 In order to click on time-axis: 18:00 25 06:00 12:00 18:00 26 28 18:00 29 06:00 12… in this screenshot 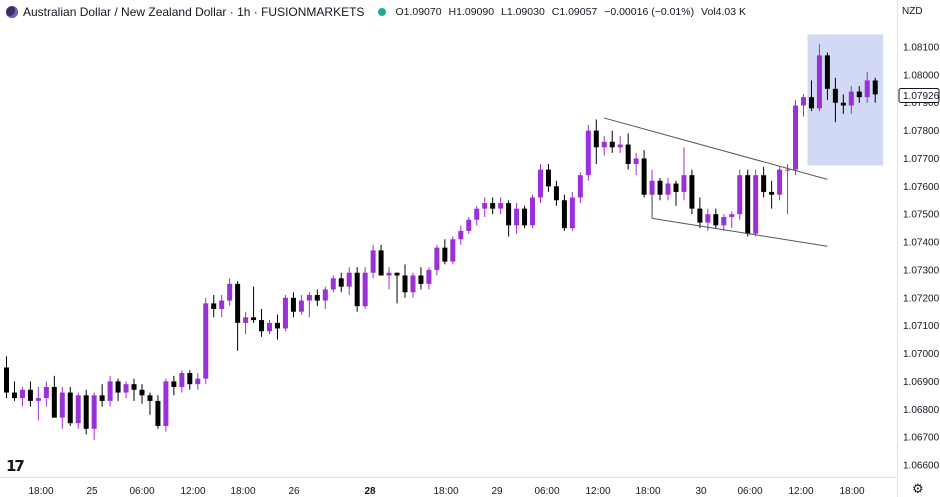, I will do `click(448, 487)`.